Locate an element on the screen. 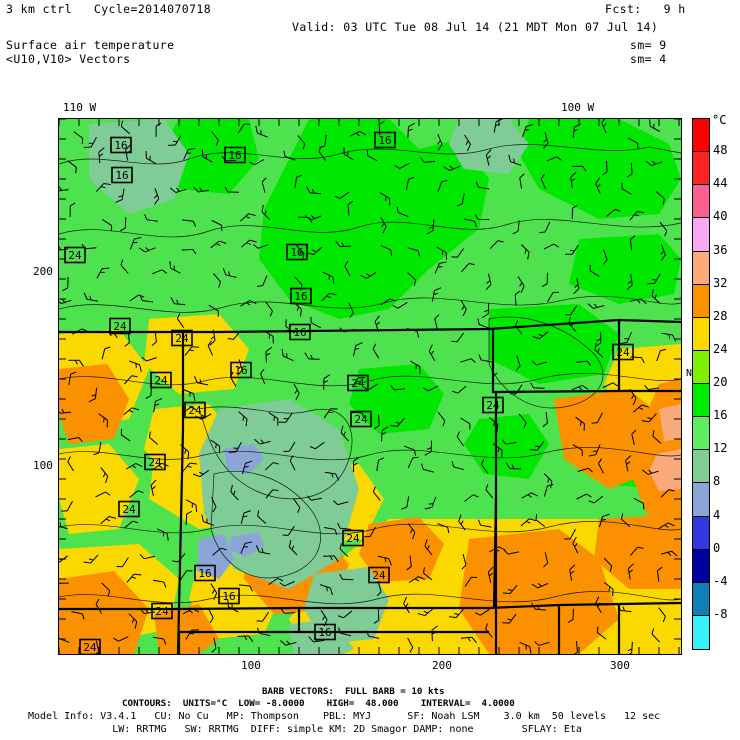 The height and width of the screenshot is (740, 740). model-cycle-label: 3 km ctrl Cycle=2014070718 is located at coordinates (109, 9).